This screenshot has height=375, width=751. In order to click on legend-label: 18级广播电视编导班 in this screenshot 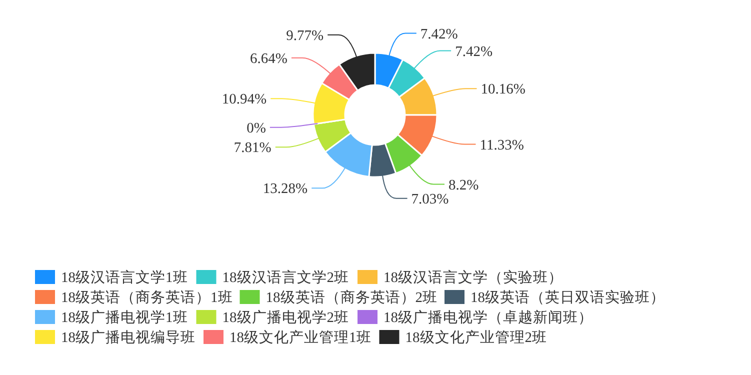, I will do `click(128, 337)`.